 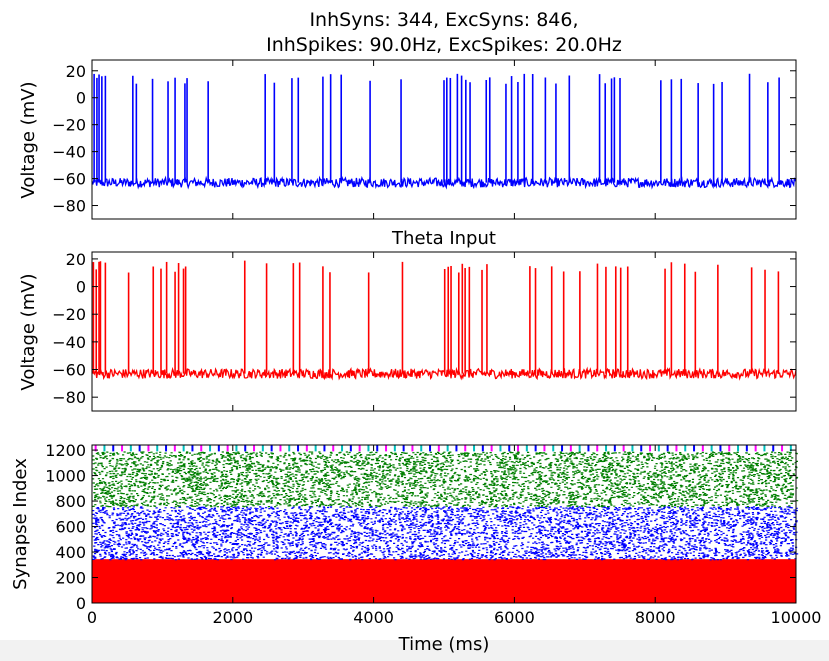 What do you see at coordinates (70, 552) in the screenshot?
I see `y-tick-label: 400` at bounding box center [70, 552].